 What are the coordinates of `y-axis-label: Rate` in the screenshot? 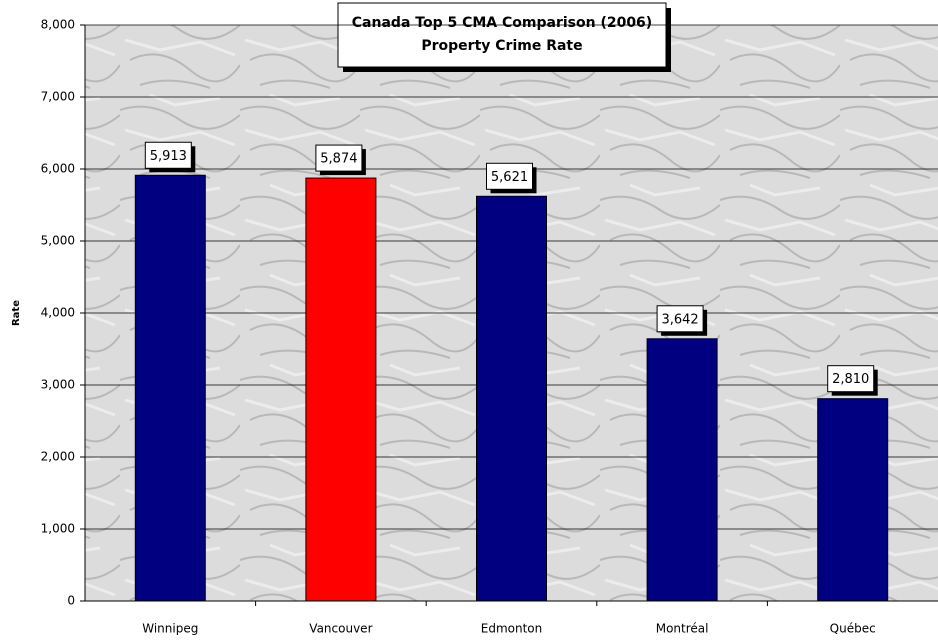 It's located at (16, 313).